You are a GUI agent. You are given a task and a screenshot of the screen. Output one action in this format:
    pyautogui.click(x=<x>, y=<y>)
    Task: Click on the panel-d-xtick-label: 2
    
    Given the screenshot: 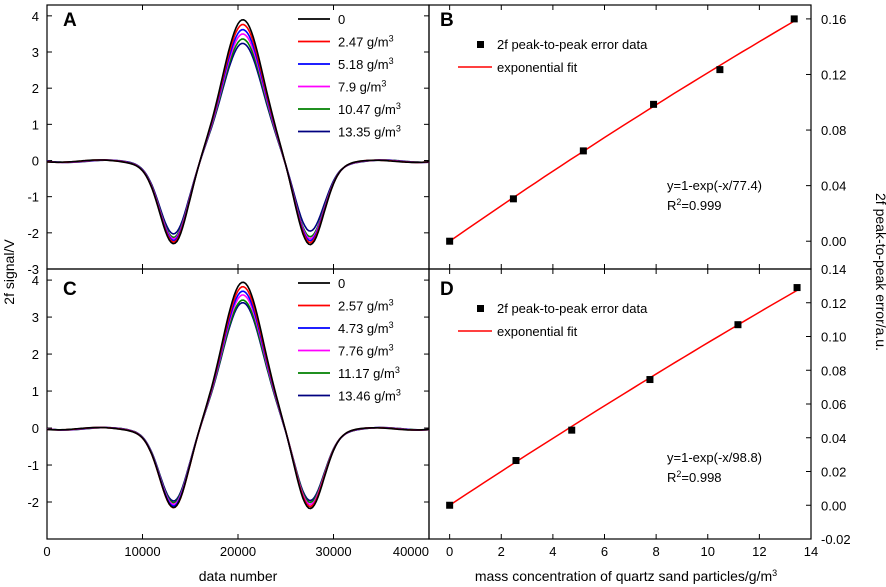 What is the action you would take?
    pyautogui.click(x=501, y=551)
    